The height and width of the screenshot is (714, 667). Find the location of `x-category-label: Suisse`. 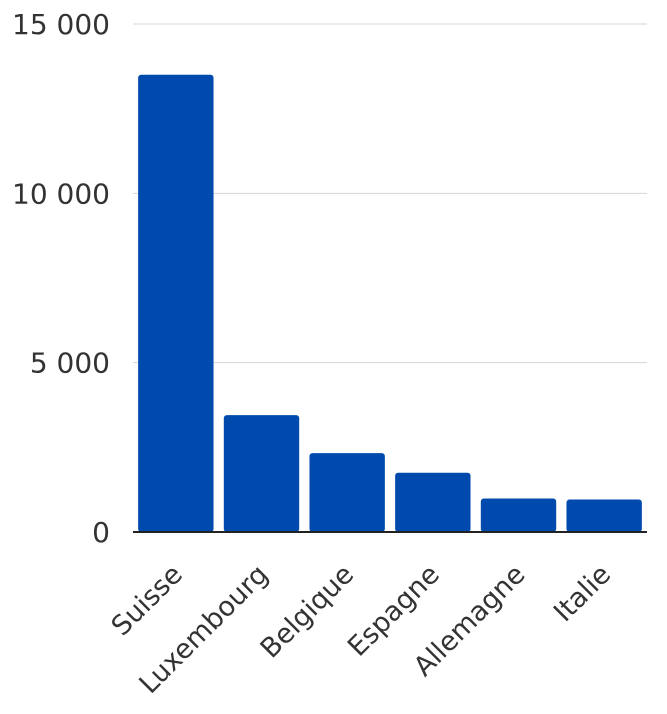

x-category-label: Suisse is located at coordinates (147, 600).